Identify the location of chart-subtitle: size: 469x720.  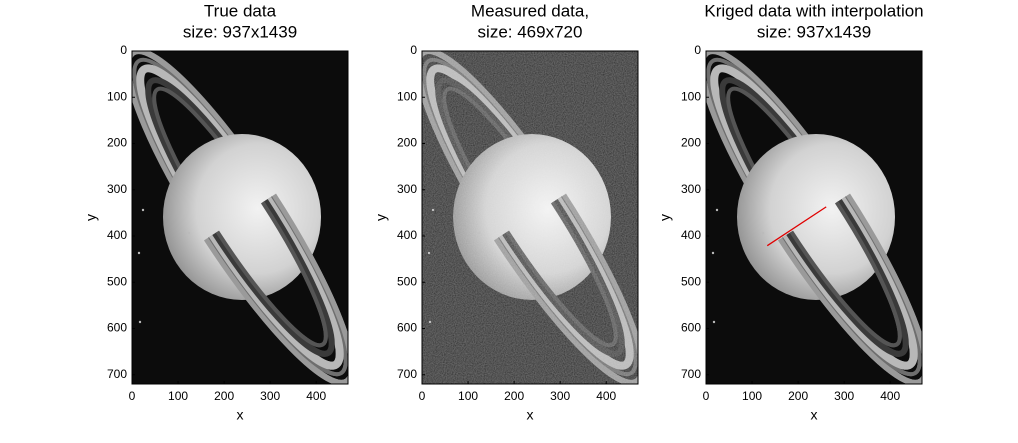
(530, 31).